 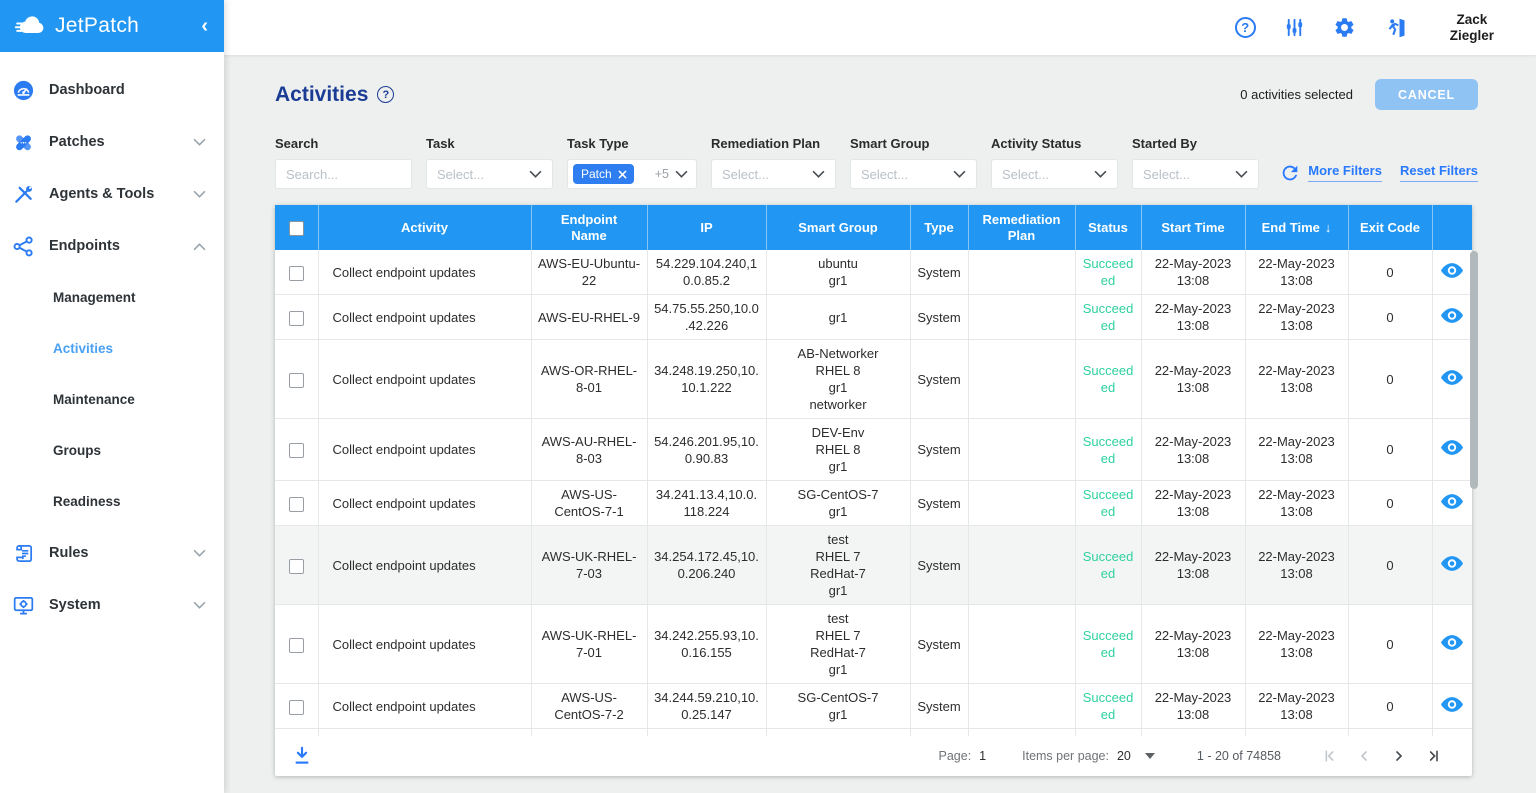 I want to click on filter-label: Smart Group, so click(x=890, y=143).